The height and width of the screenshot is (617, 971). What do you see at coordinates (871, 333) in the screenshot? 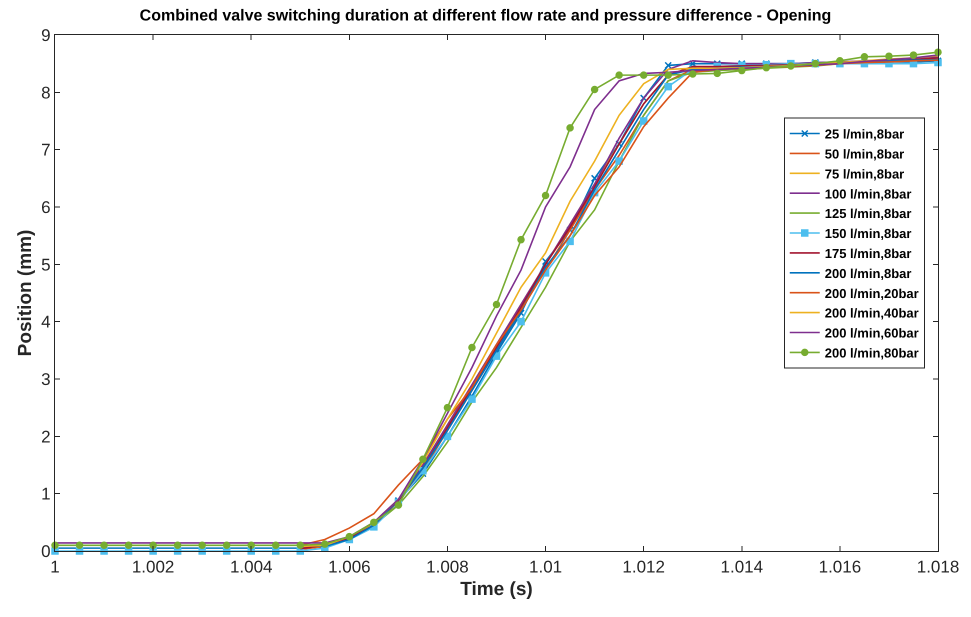
I see `legend-label: 200 l/min,60bar` at bounding box center [871, 333].